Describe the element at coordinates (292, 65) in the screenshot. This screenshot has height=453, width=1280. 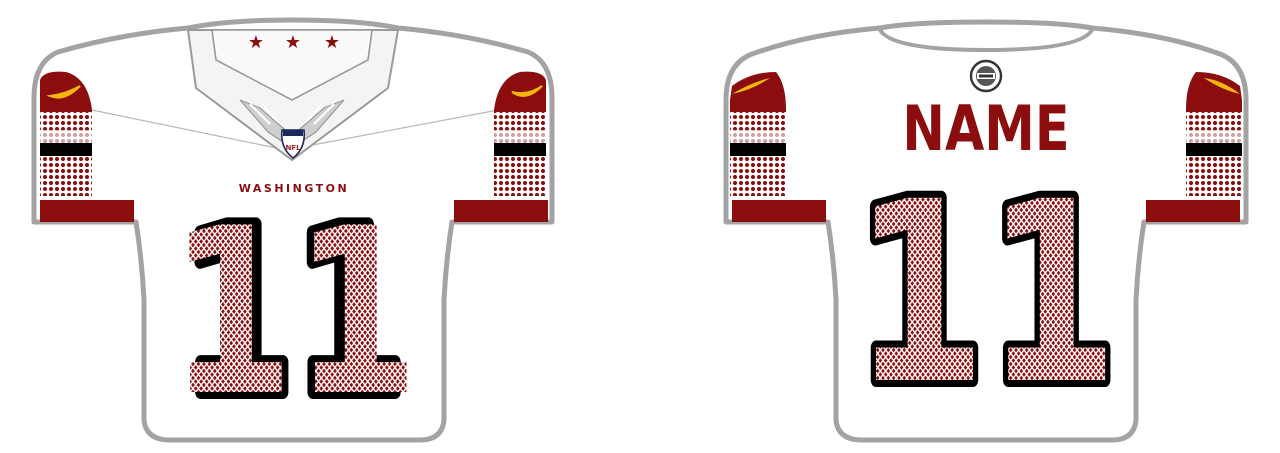
I see `collar-inner` at that location.